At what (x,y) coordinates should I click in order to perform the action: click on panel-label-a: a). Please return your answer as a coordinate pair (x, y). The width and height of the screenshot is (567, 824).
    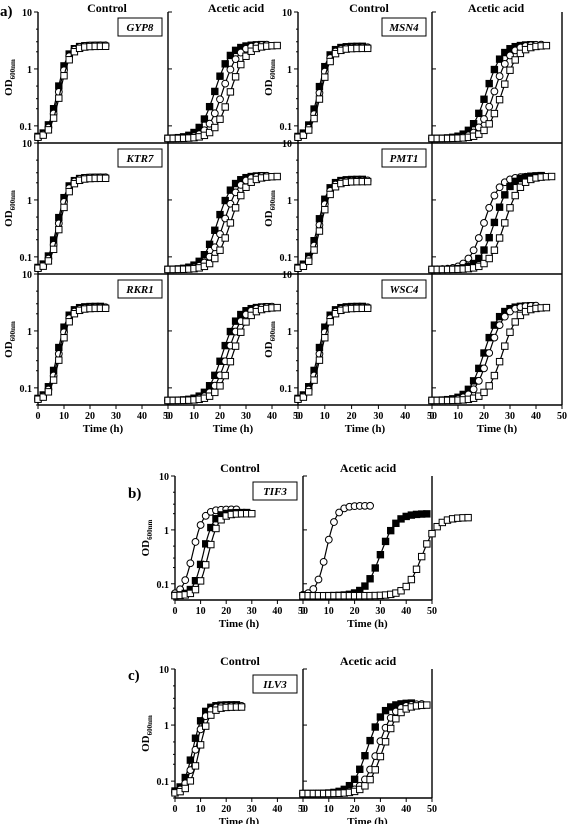
    Looking at the image, I should click on (6, 12).